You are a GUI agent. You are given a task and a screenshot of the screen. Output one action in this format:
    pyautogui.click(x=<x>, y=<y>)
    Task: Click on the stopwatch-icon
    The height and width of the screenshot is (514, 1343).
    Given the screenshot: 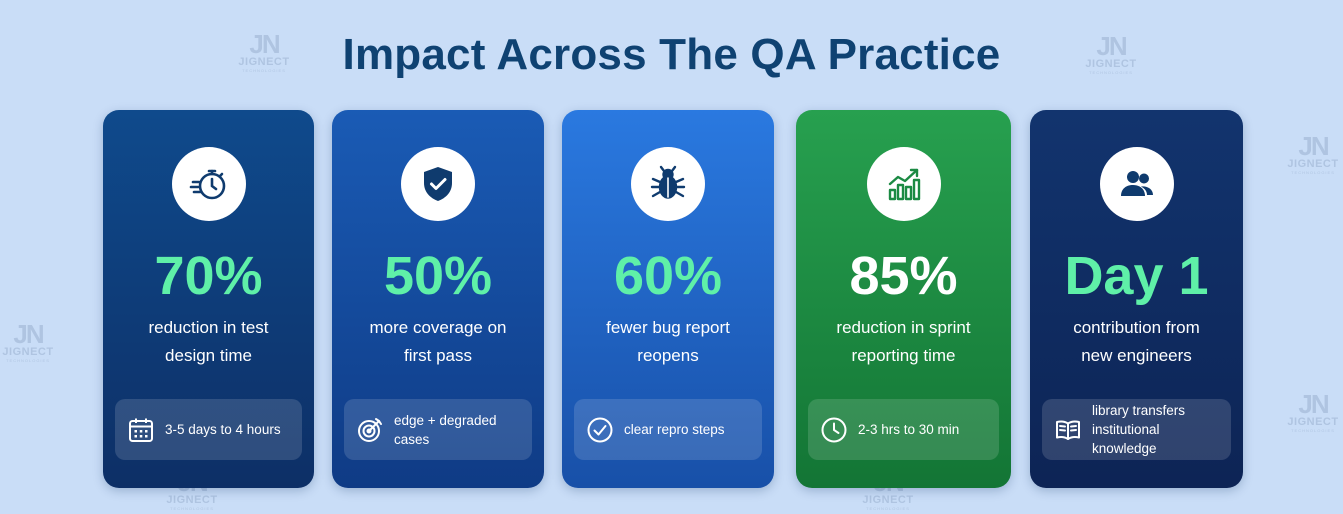 What is the action you would take?
    pyautogui.click(x=207, y=184)
    